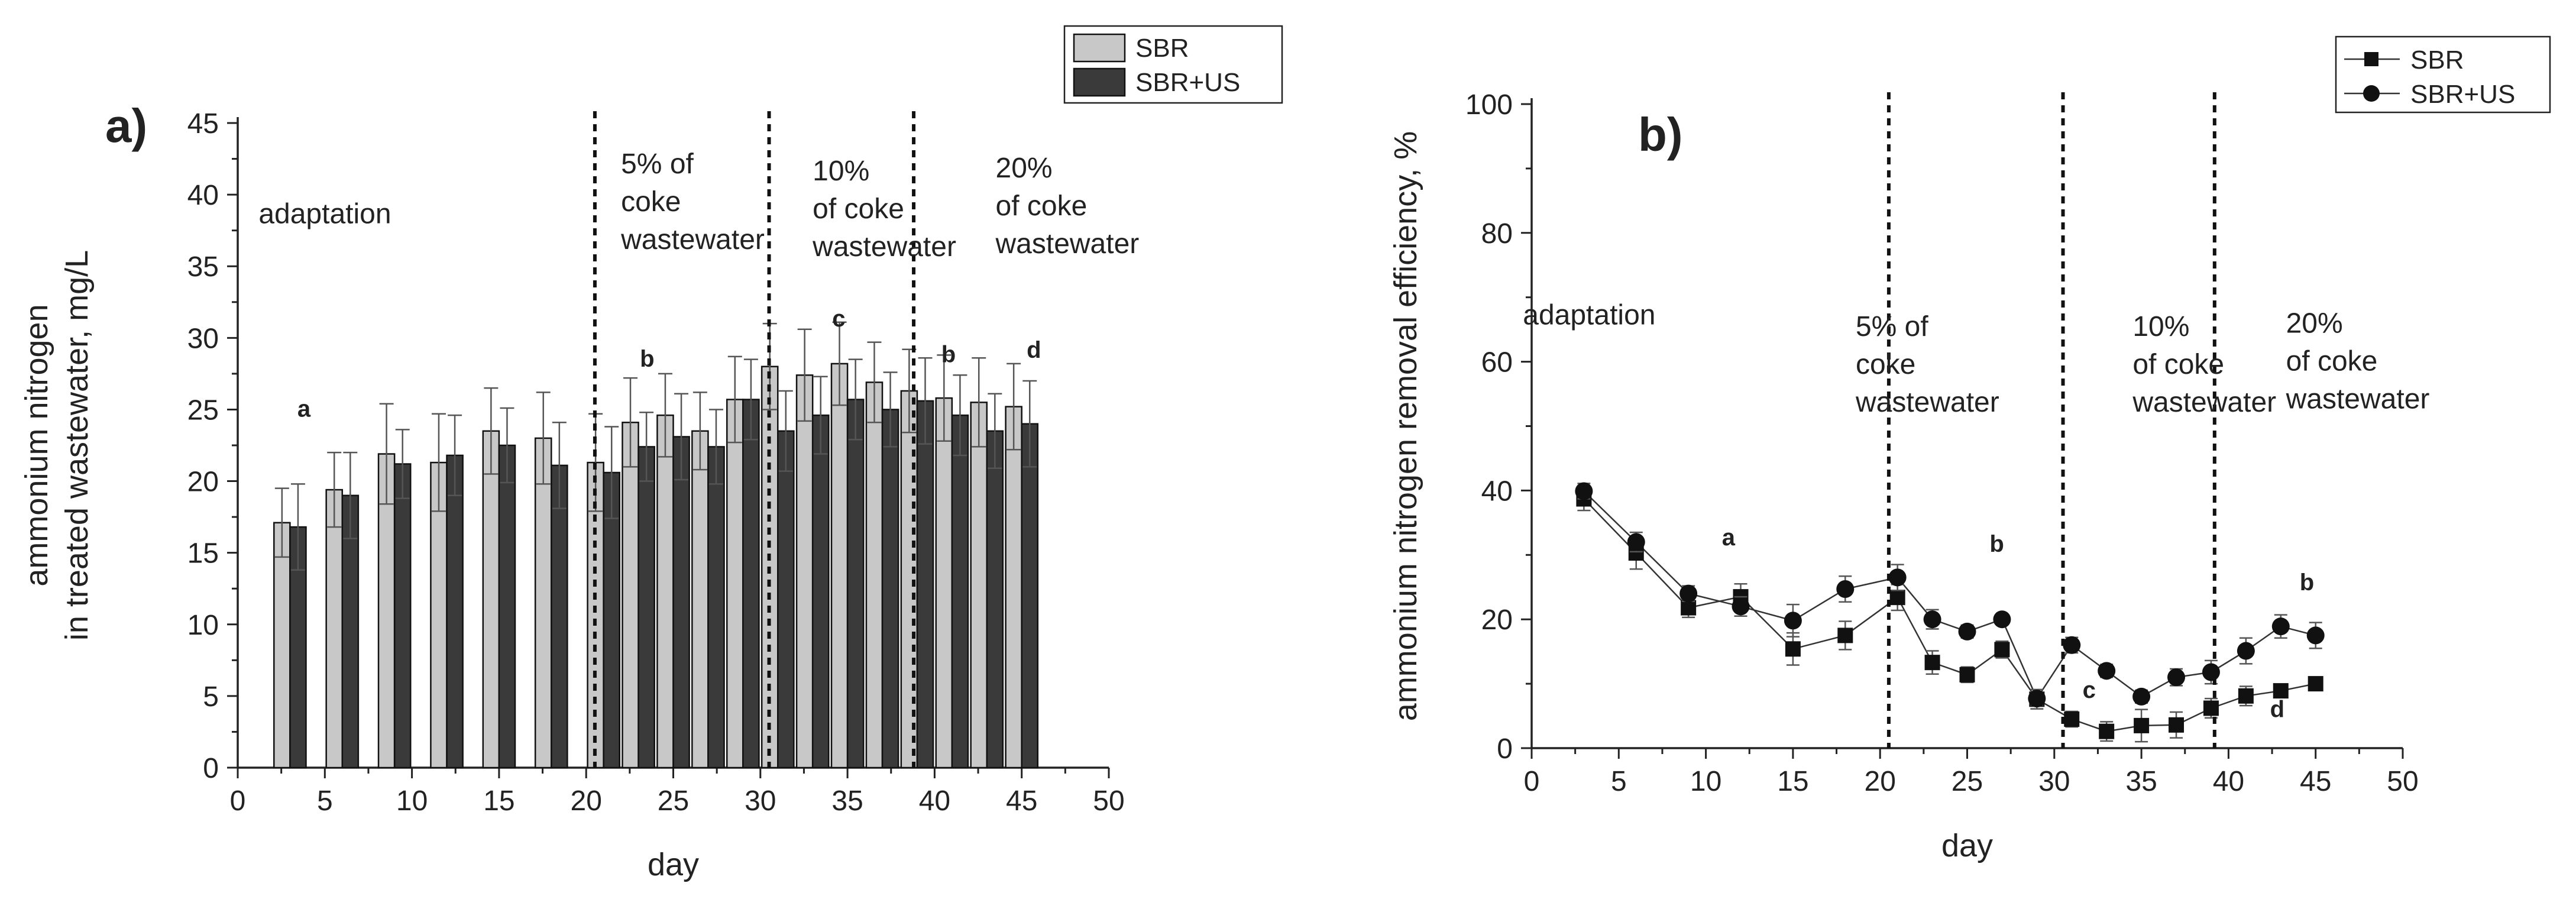  I want to click on y-tick-label: 40, so click(1497, 491).